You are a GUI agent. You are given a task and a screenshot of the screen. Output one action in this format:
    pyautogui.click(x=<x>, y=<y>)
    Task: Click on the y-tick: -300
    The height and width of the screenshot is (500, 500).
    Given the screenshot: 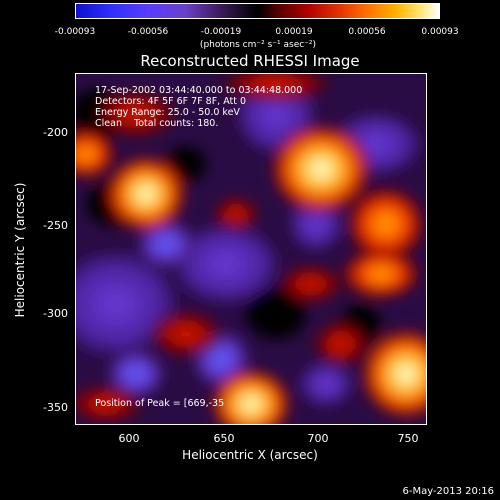 What is the action you would take?
    pyautogui.click(x=55, y=313)
    